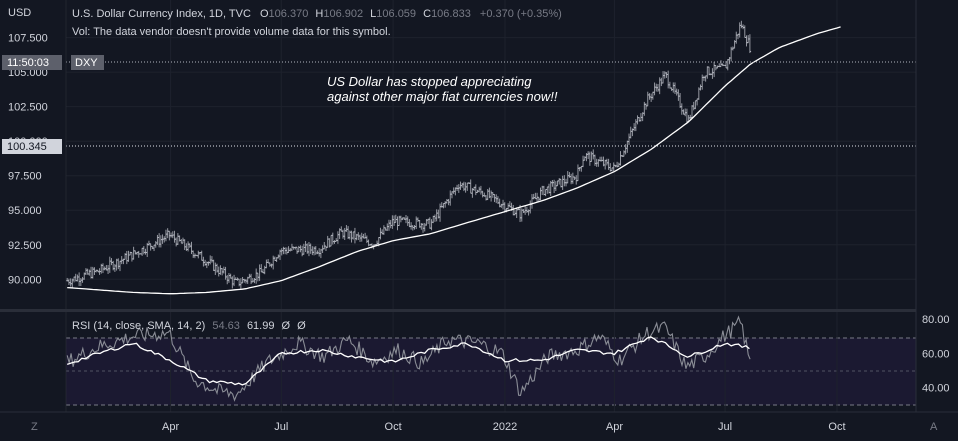  What do you see at coordinates (289, 14) in the screenshot?
I see `open-value: 106.370` at bounding box center [289, 14].